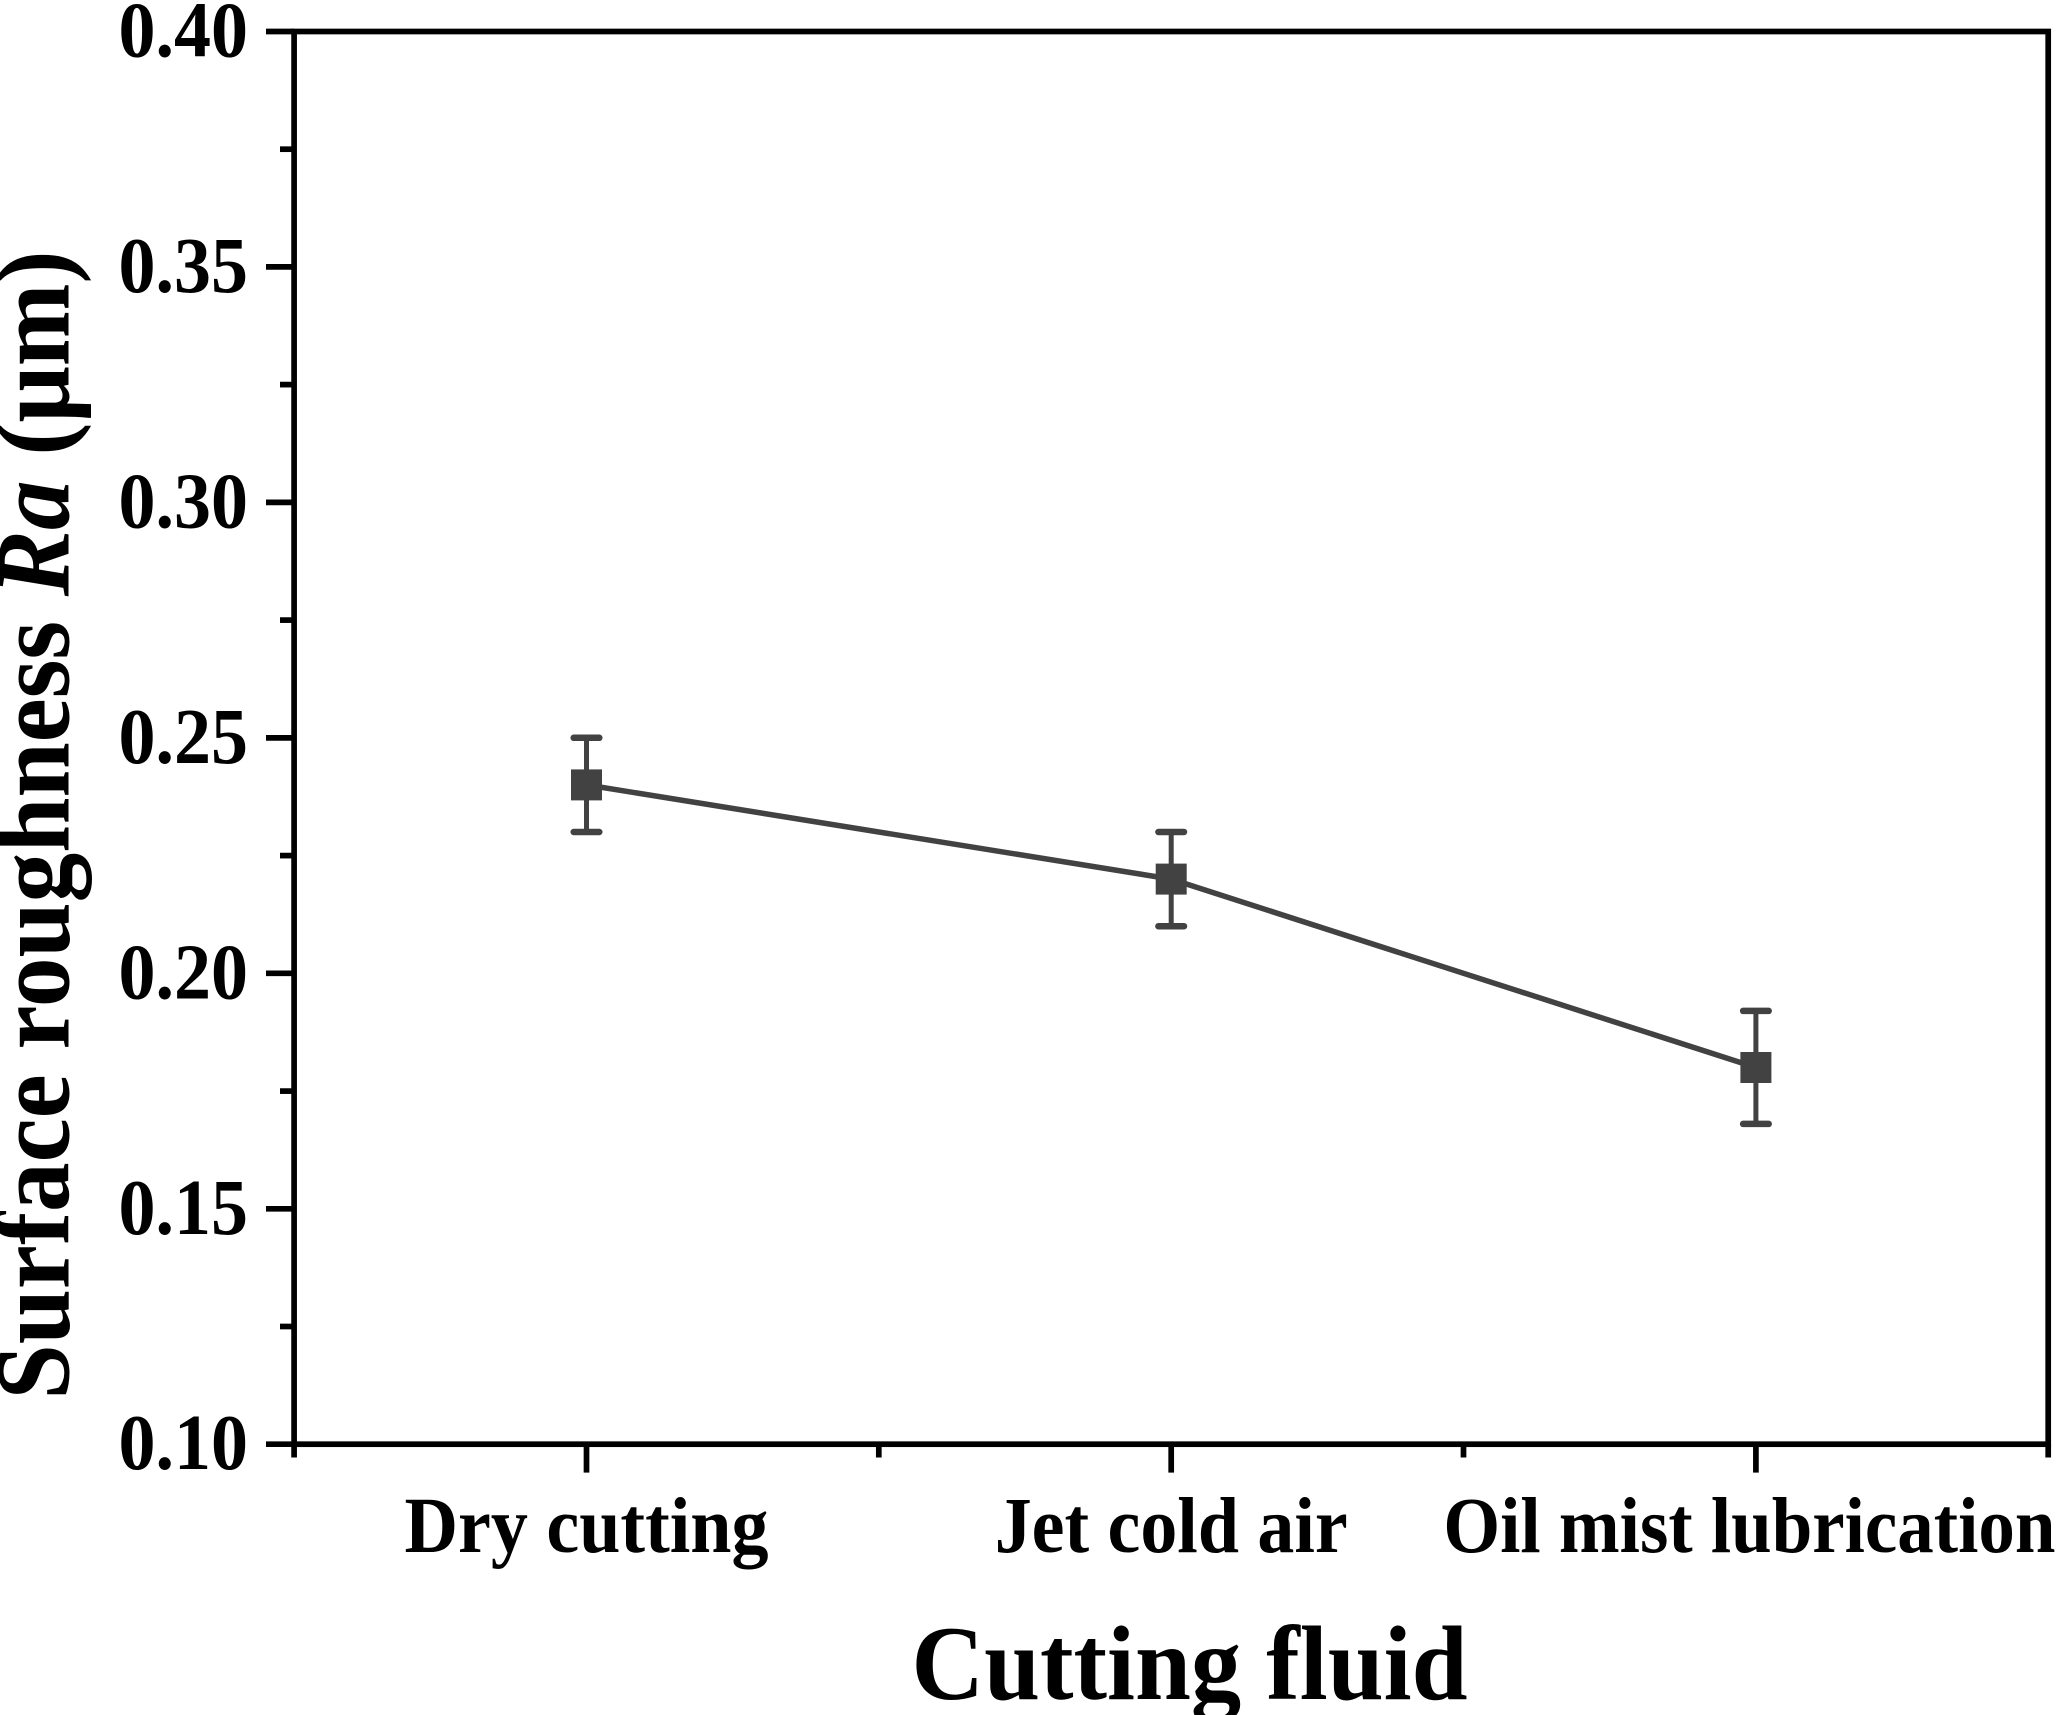  I want to click on svg-text: Jet cold air, so click(1171, 1526).